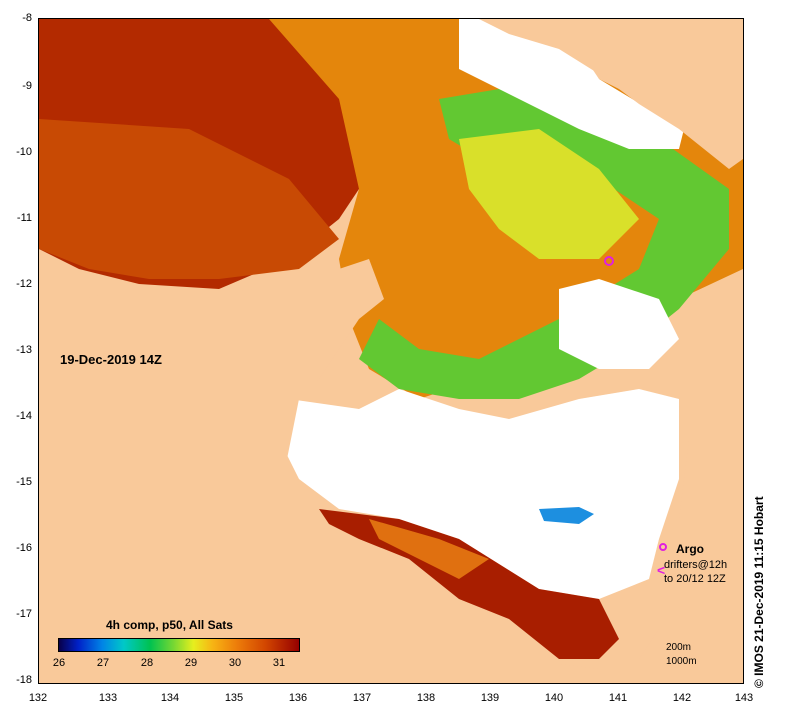 The image size is (791, 716). Describe the element at coordinates (490, 698) in the screenshot. I see `lon-tick-label: 139` at that location.